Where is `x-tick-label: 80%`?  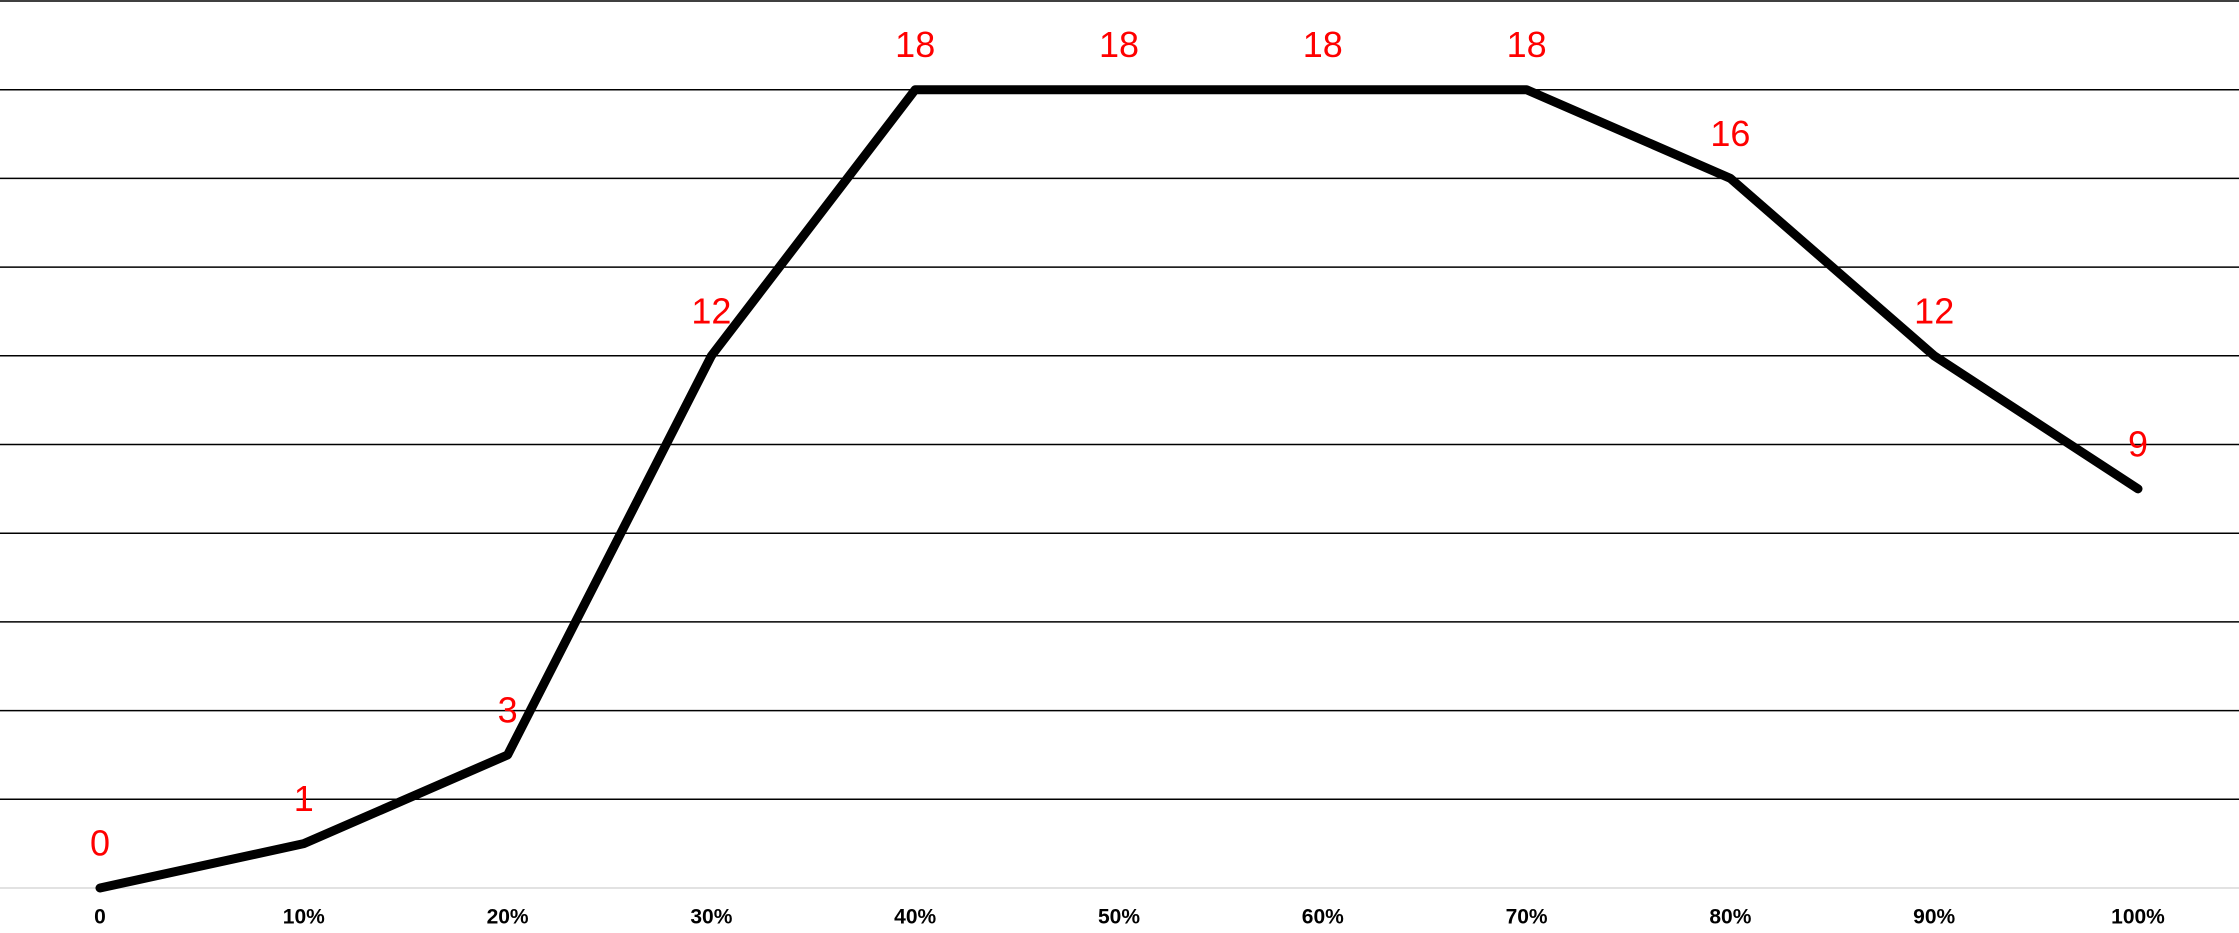
x-tick-label: 80% is located at coordinates (1730, 917).